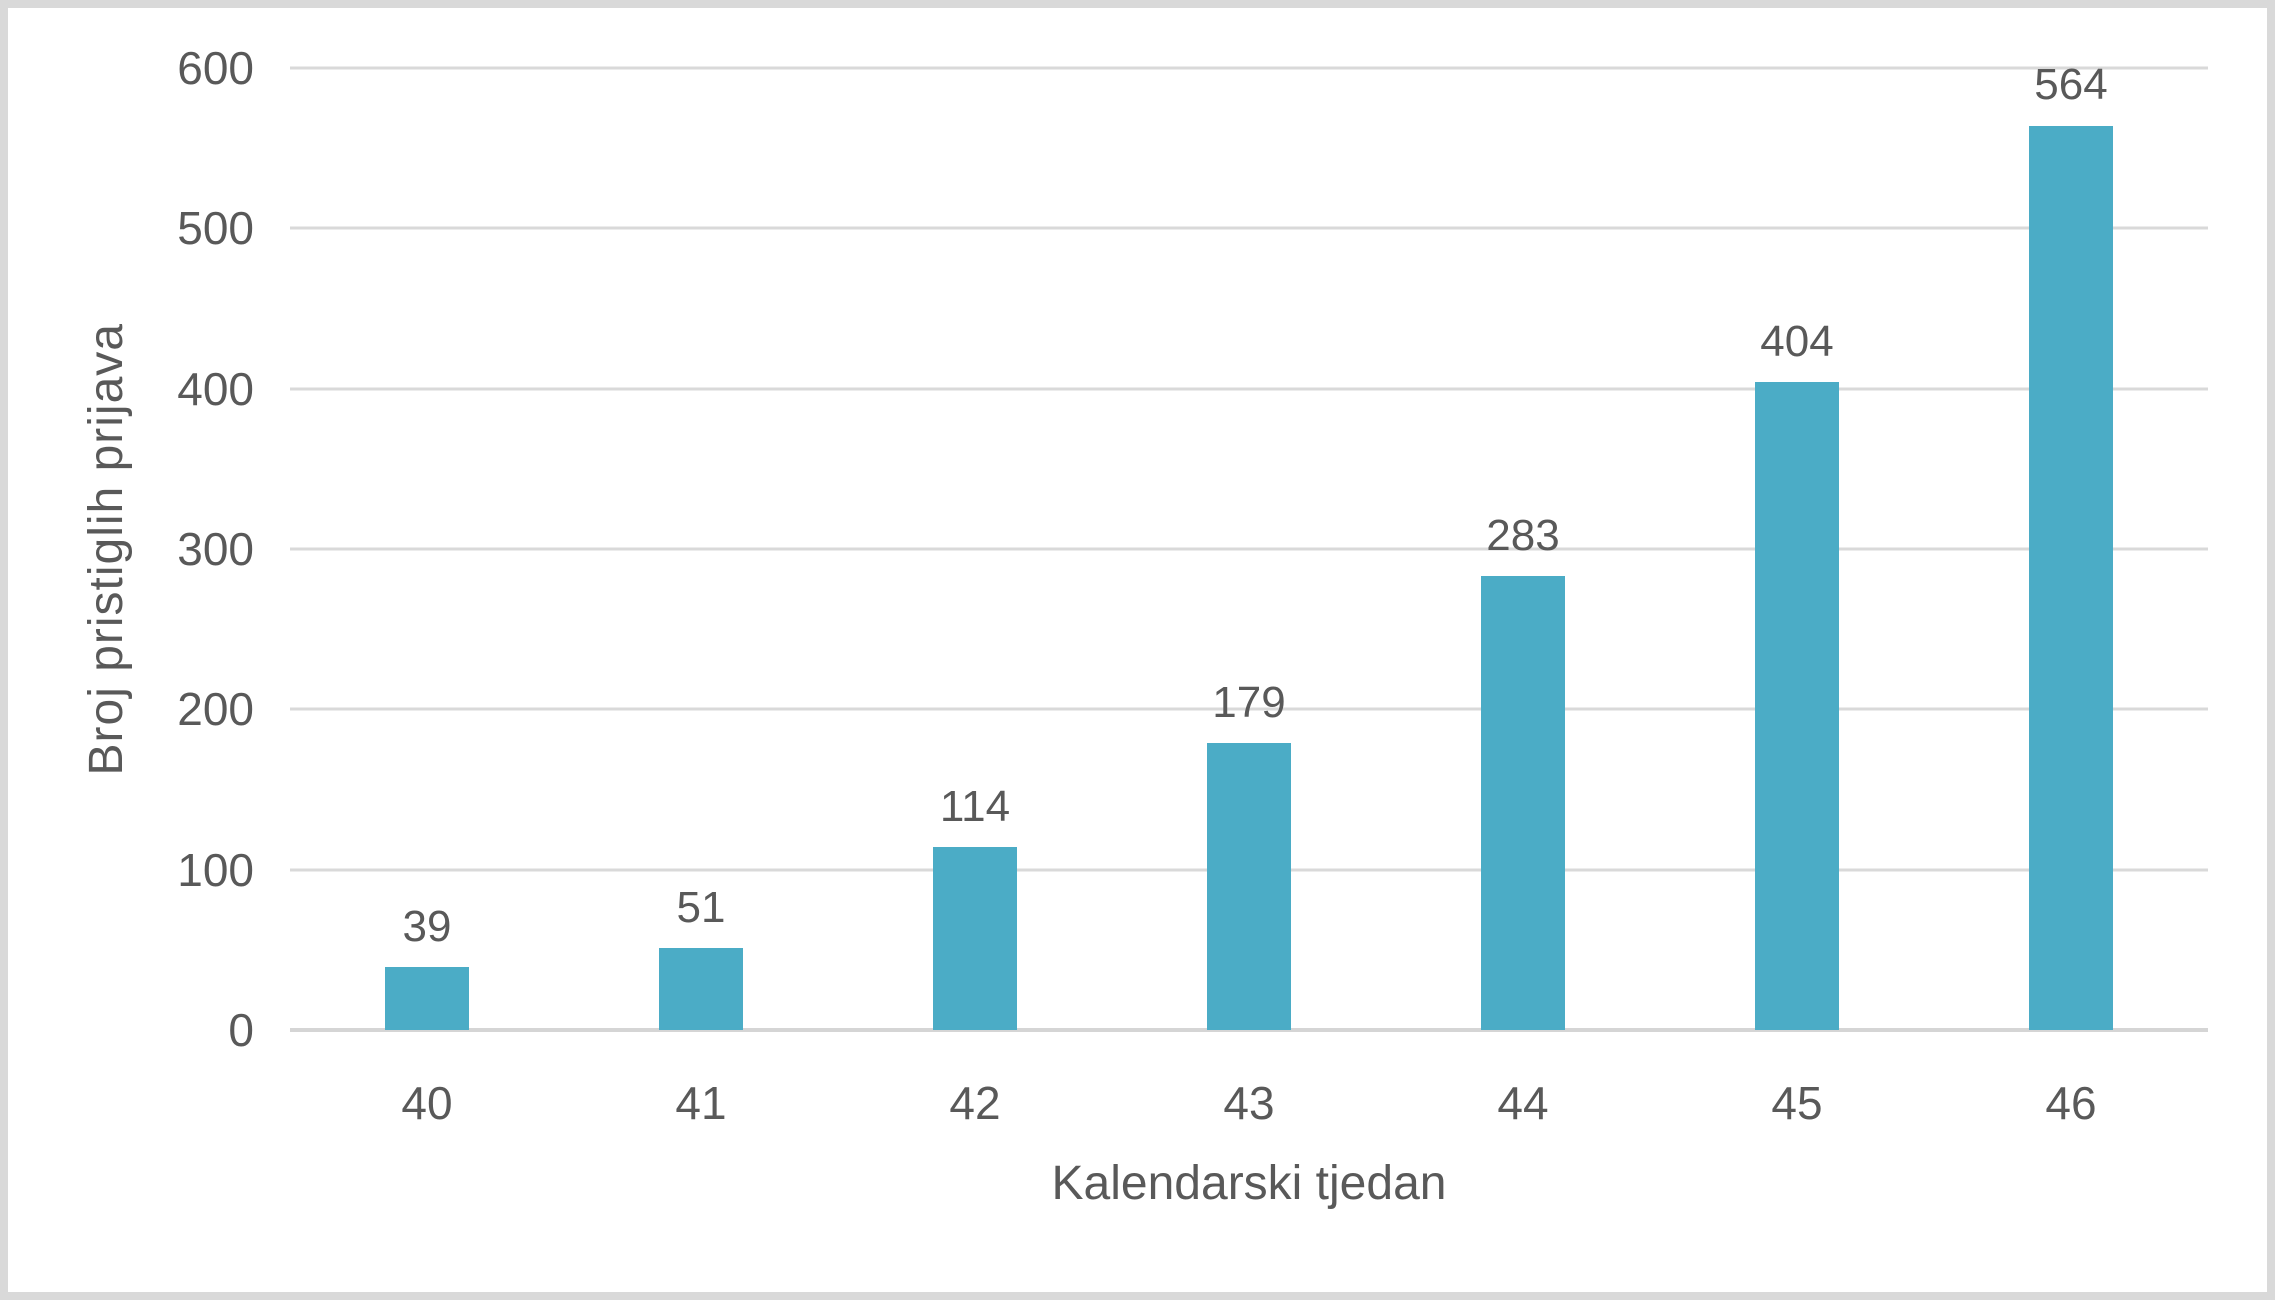 This screenshot has height=1300, width=2275. What do you see at coordinates (215, 388) in the screenshot?
I see `y-tick-label: 400` at bounding box center [215, 388].